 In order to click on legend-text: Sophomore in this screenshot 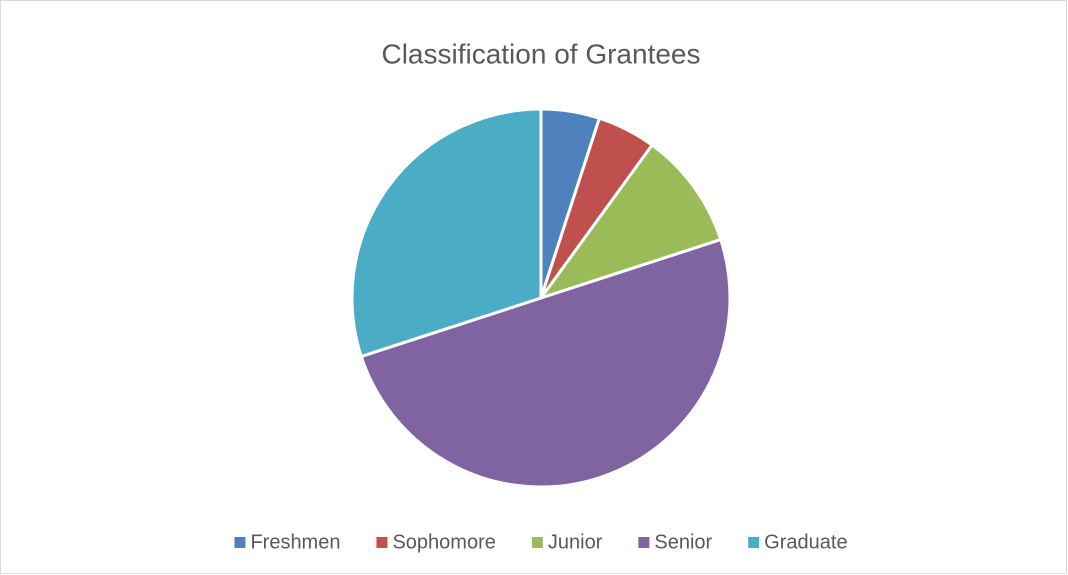, I will do `click(443, 542)`.